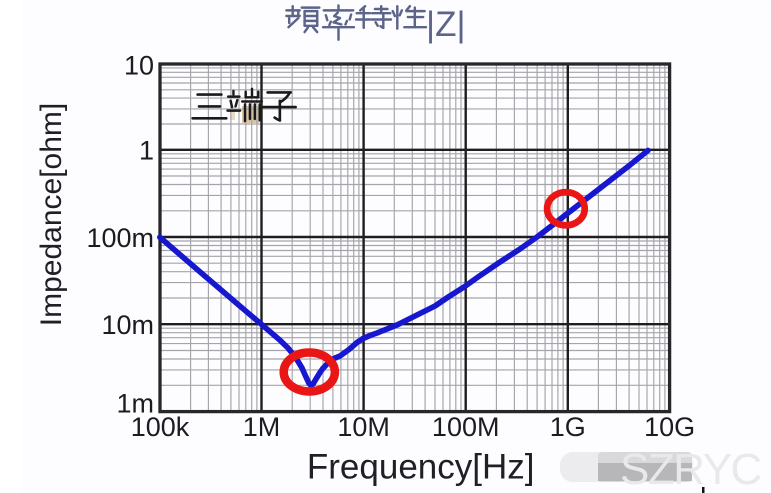  Describe the element at coordinates (139, 65) in the screenshot. I see `svg-text: 10` at that location.